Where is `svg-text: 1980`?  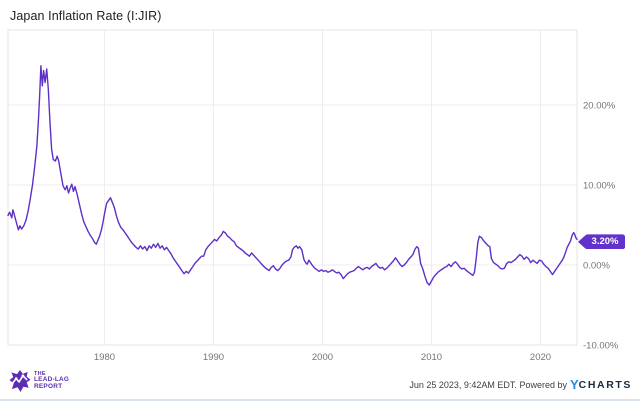 svg-text: 1980 is located at coordinates (104, 357).